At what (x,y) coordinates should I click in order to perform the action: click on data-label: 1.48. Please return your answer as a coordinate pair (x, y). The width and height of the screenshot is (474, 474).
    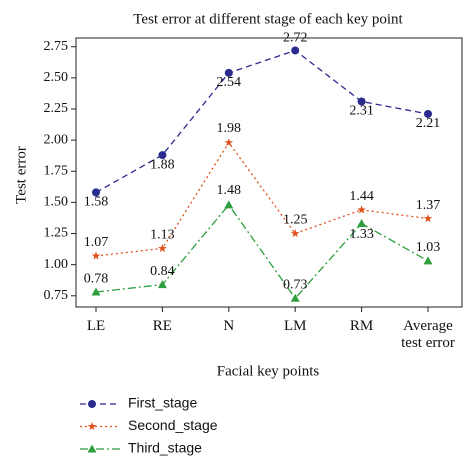
    Looking at the image, I should click on (229, 190).